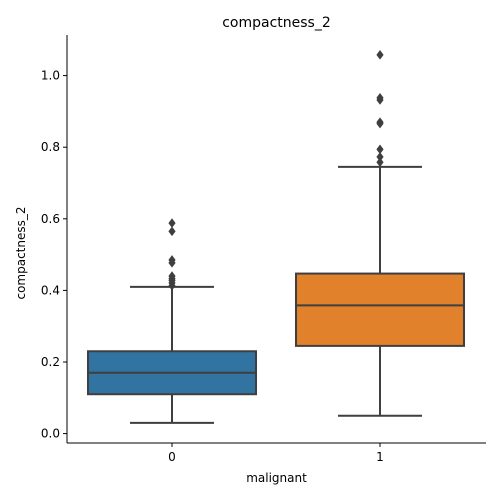  I want to click on y-axis-ticks: 0.0 0.2 0.4 0.6 0.8 1.0, so click(54, 255).